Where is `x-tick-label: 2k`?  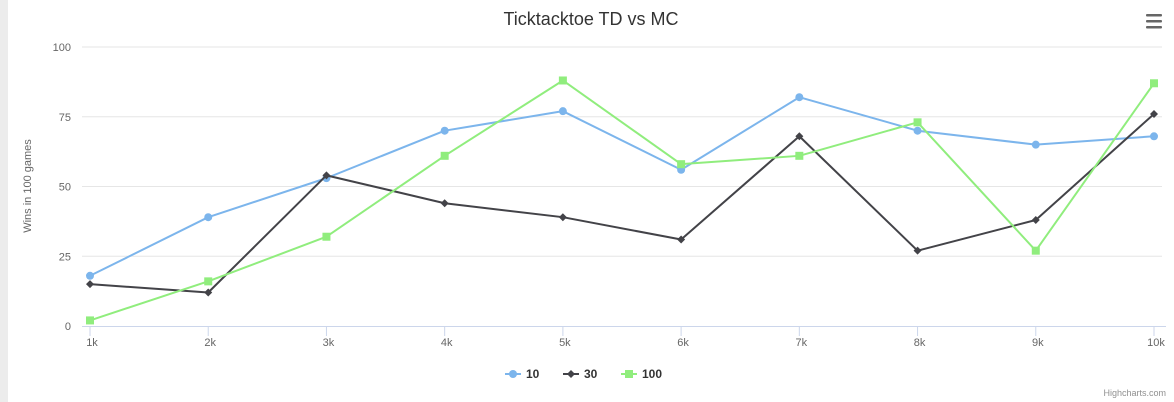 x-tick-label: 2k is located at coordinates (210, 343).